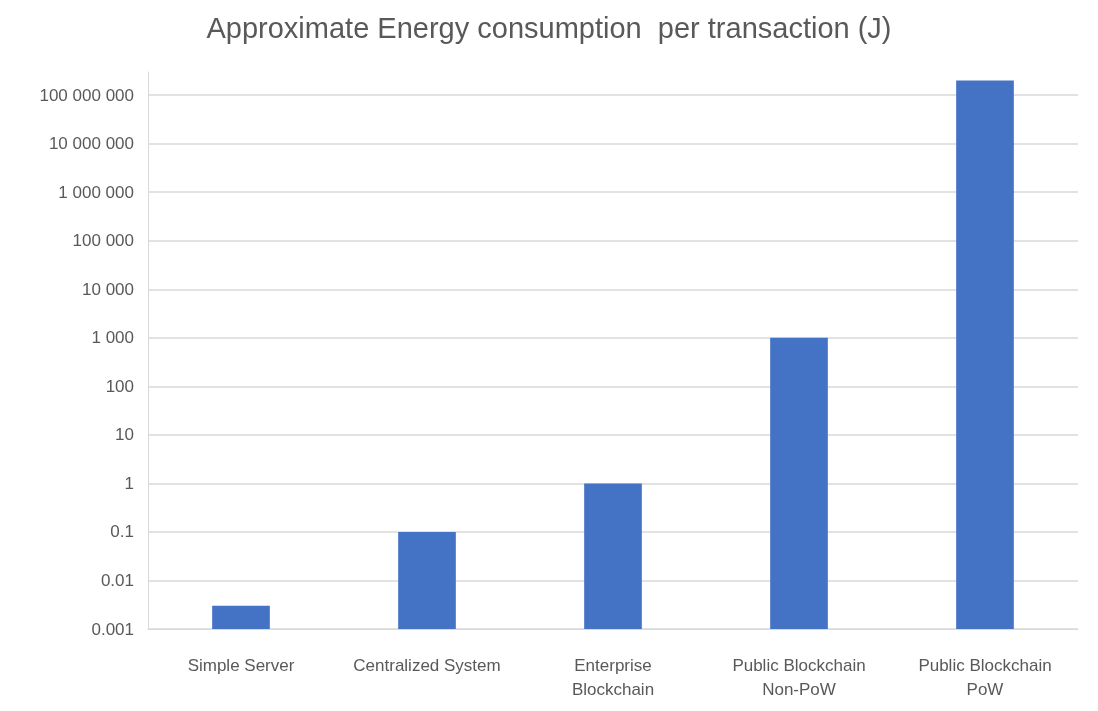 The width and height of the screenshot is (1098, 711). I want to click on y-tick-label: 1 000, so click(112, 338).